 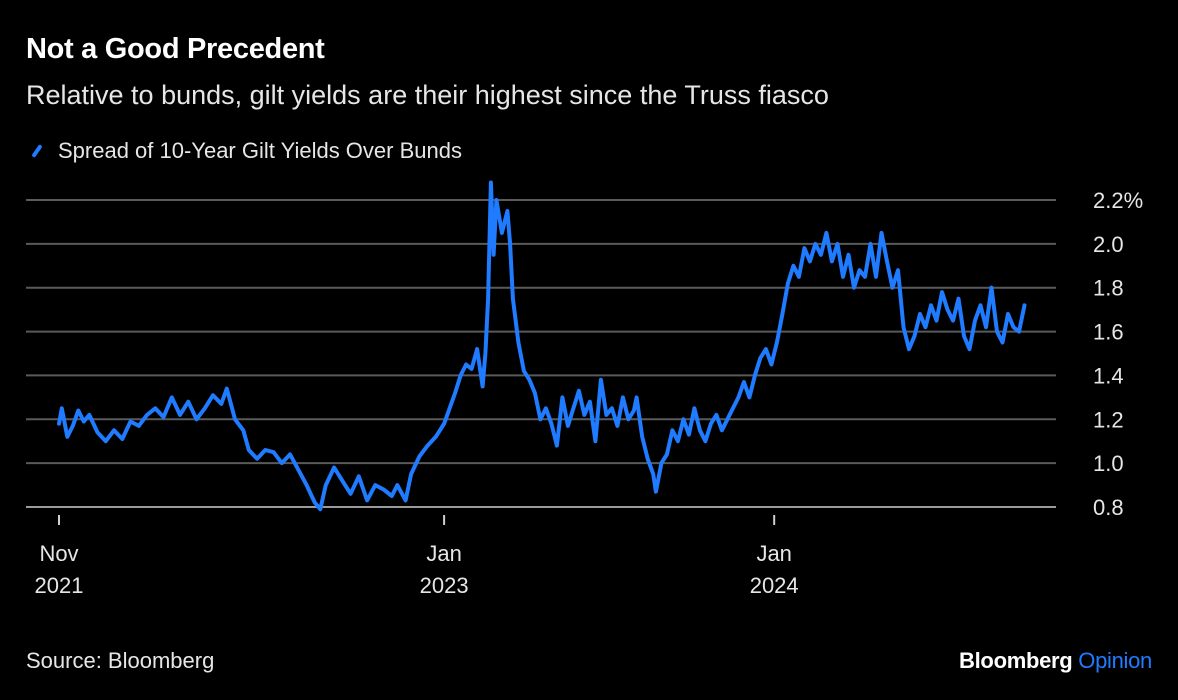 I want to click on x-axis-ticks, so click(x=417, y=520).